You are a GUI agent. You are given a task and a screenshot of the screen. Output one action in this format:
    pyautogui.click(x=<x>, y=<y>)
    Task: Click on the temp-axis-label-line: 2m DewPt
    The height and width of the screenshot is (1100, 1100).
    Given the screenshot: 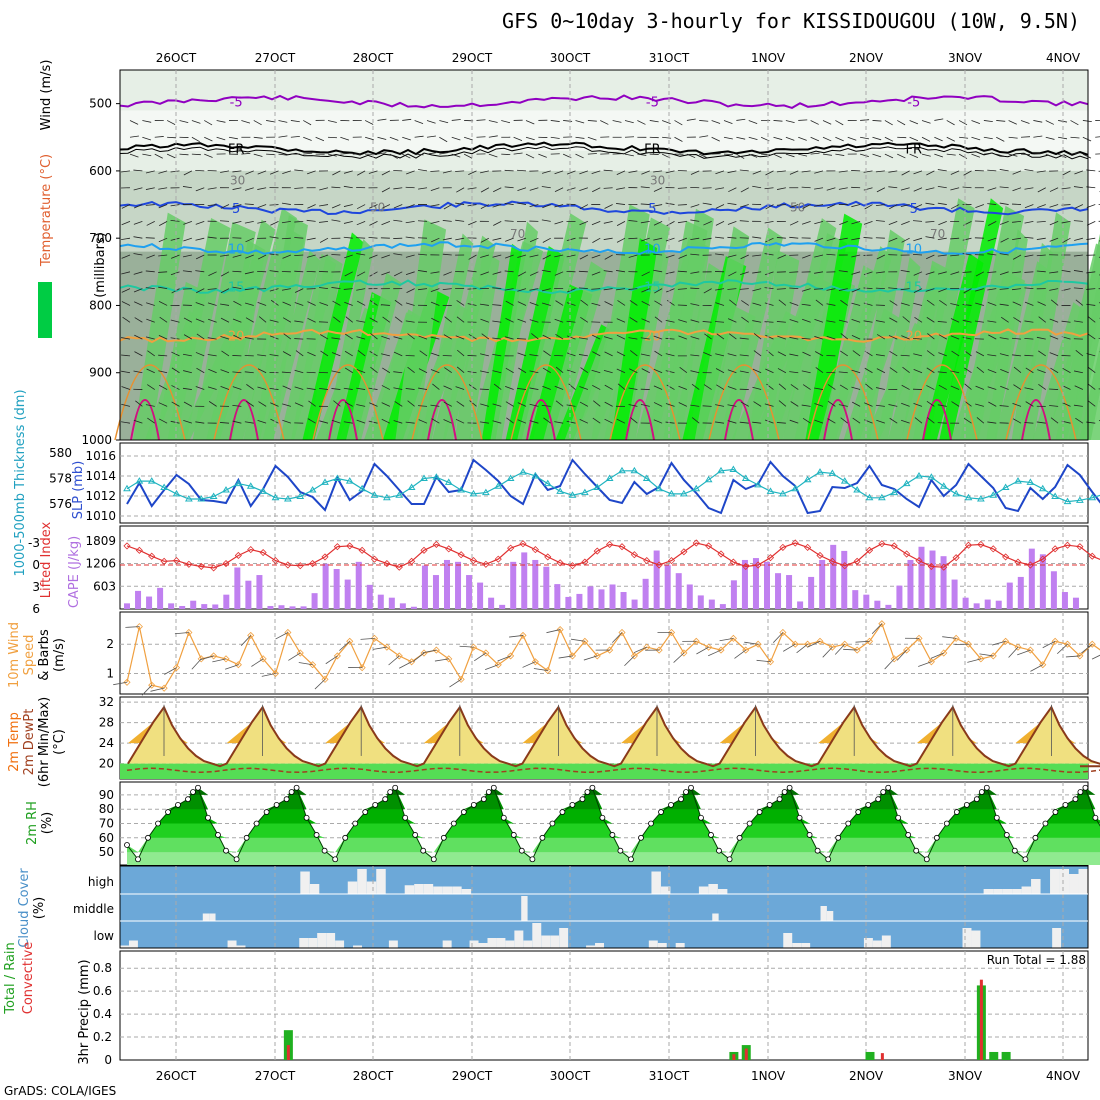 What is the action you would take?
    pyautogui.click(x=29, y=742)
    